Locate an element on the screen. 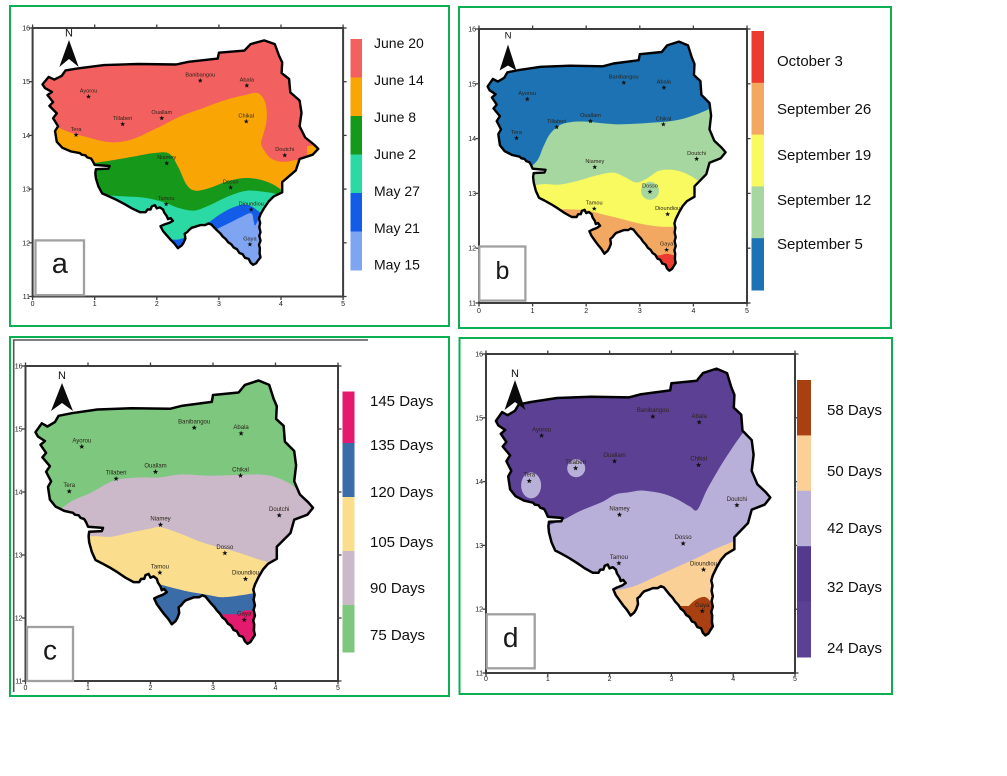 The height and width of the screenshot is (776, 1007). svg-text: 75 Days is located at coordinates (397, 635).